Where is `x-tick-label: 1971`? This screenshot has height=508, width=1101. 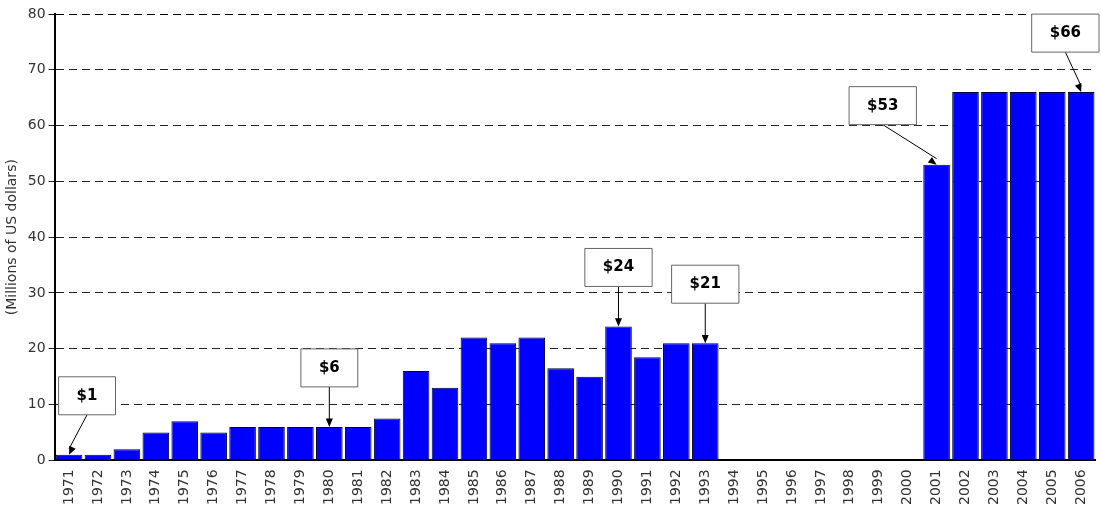 x-tick-label: 1971 is located at coordinates (67, 487).